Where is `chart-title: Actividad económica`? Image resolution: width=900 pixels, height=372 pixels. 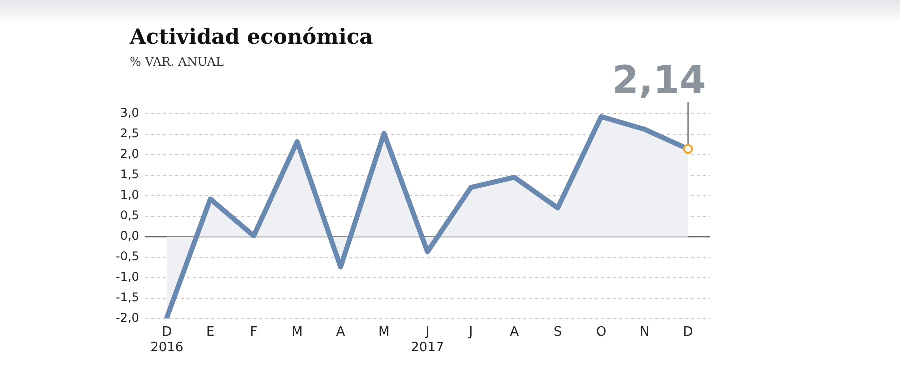 chart-title: Actividad económica is located at coordinates (252, 36).